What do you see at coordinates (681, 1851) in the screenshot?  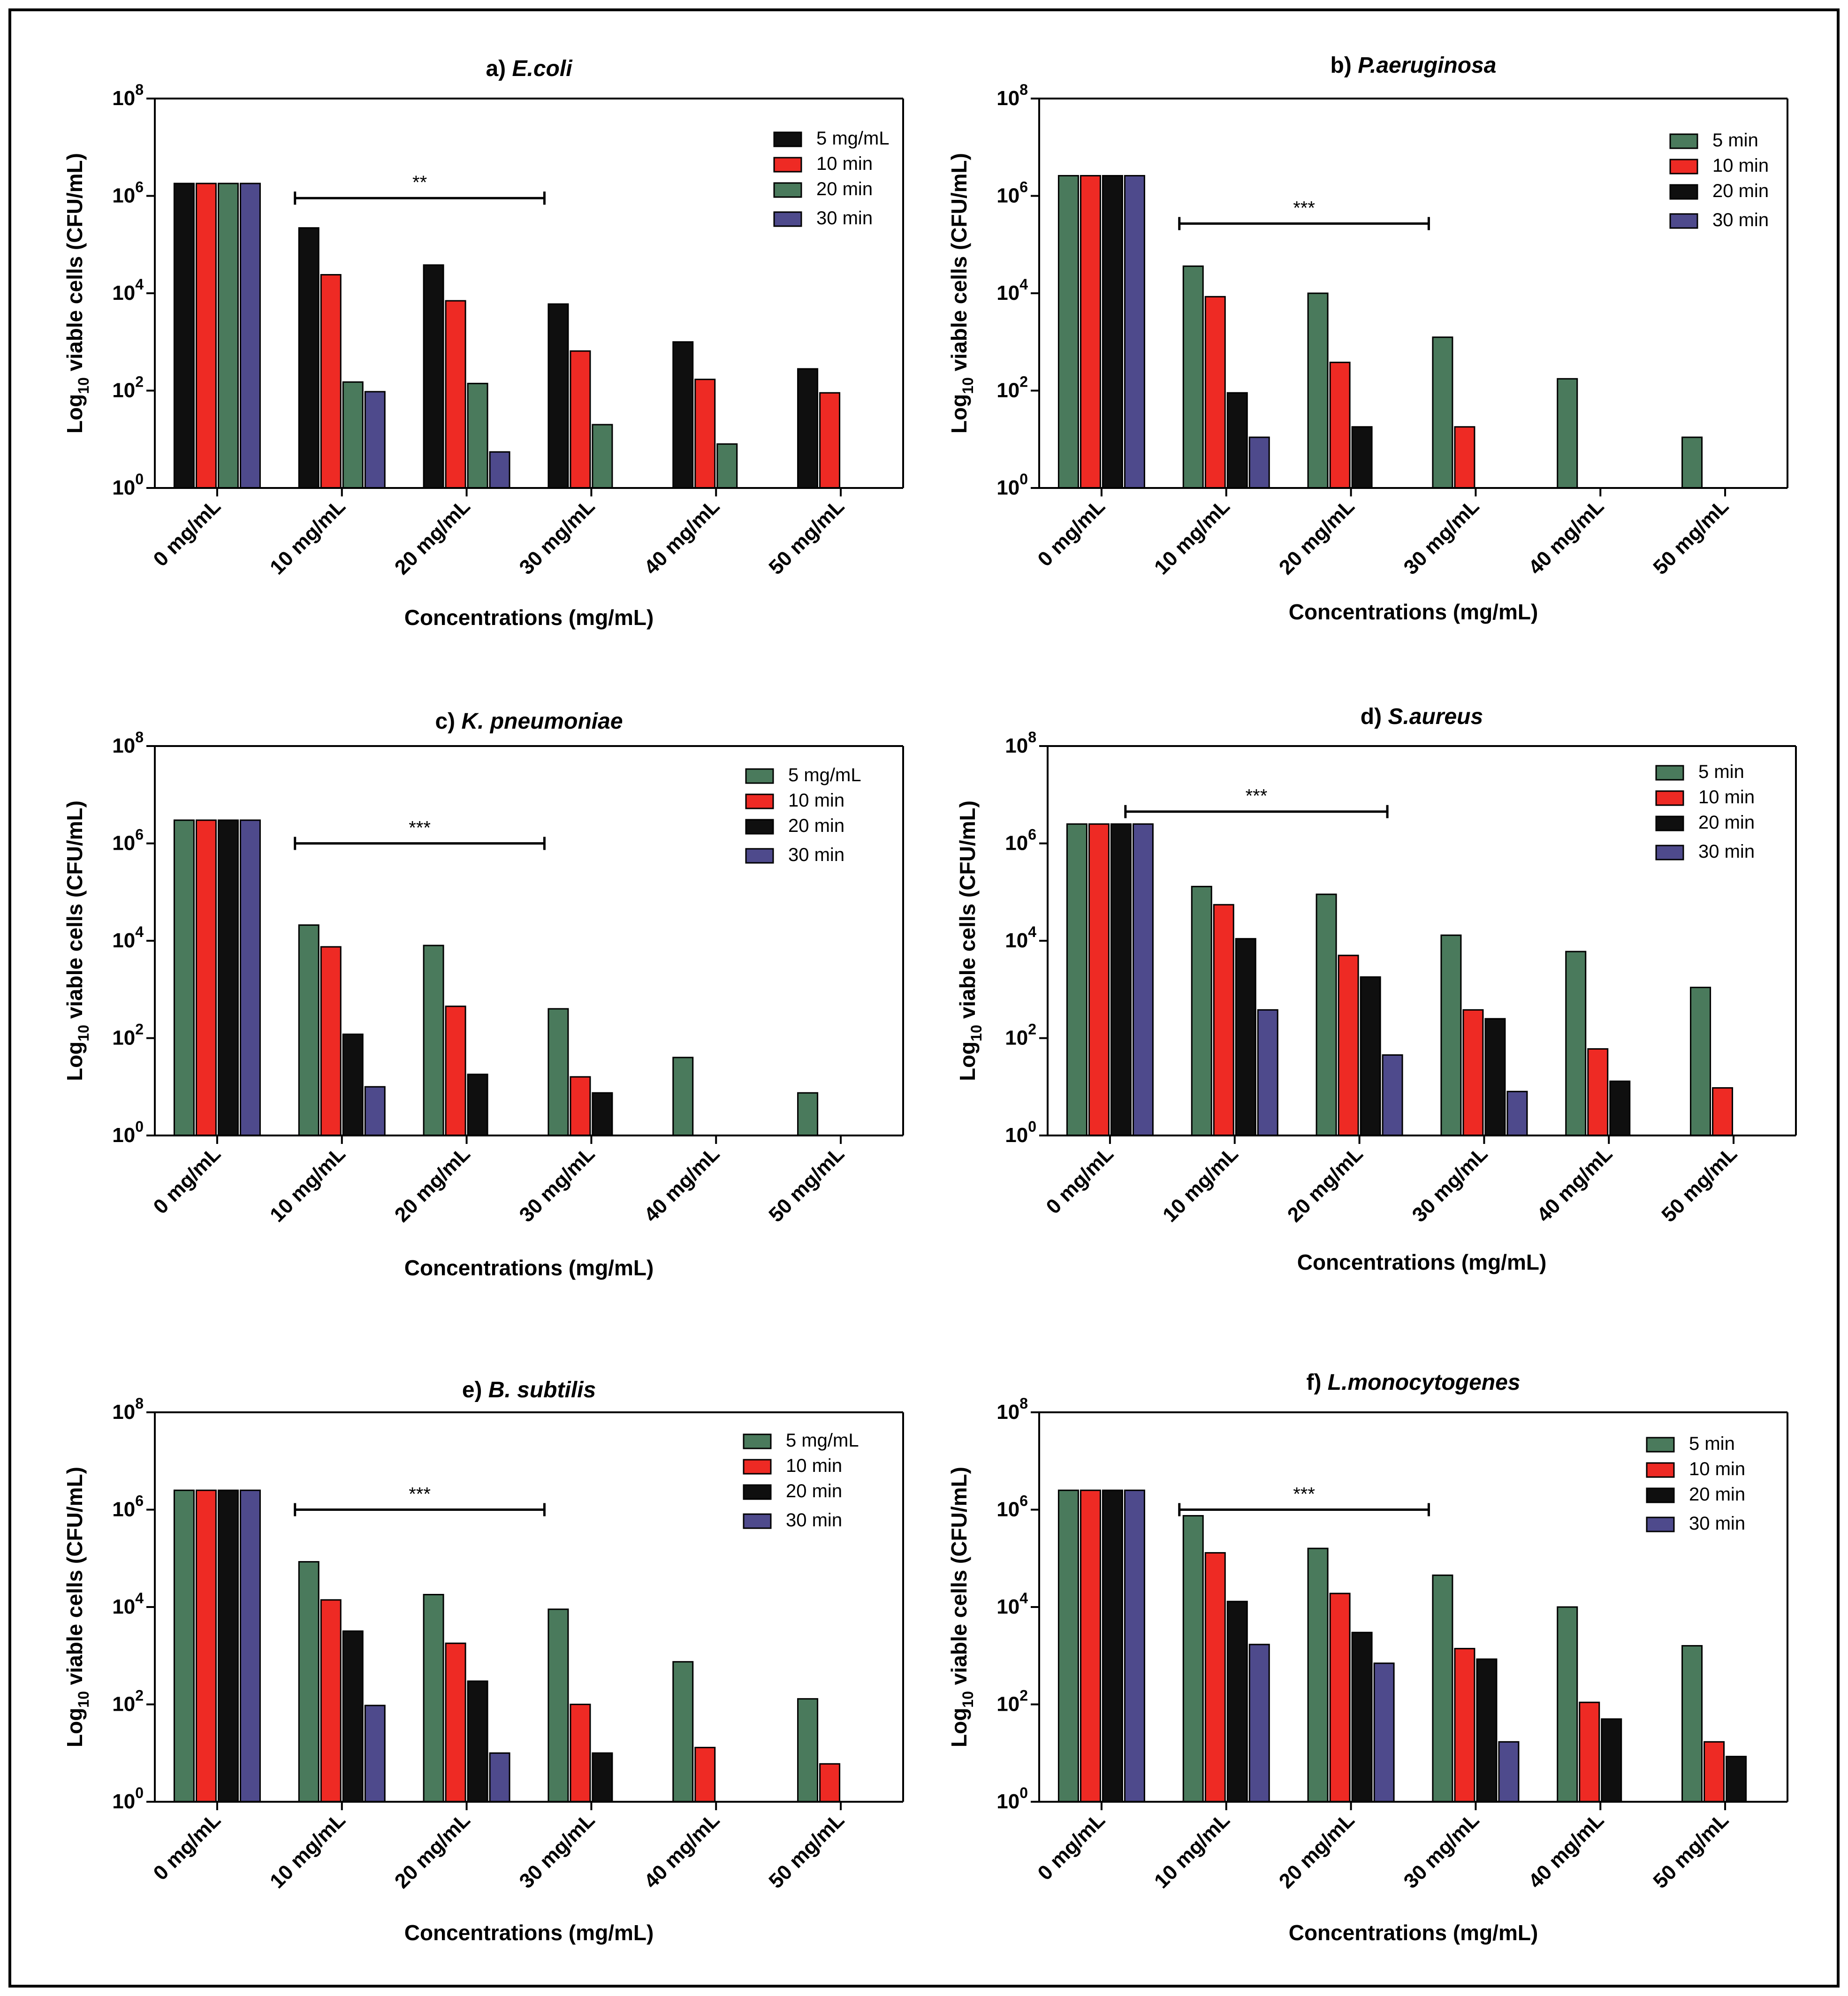 I see `x-tick-label: 40 mg/mL` at bounding box center [681, 1851].